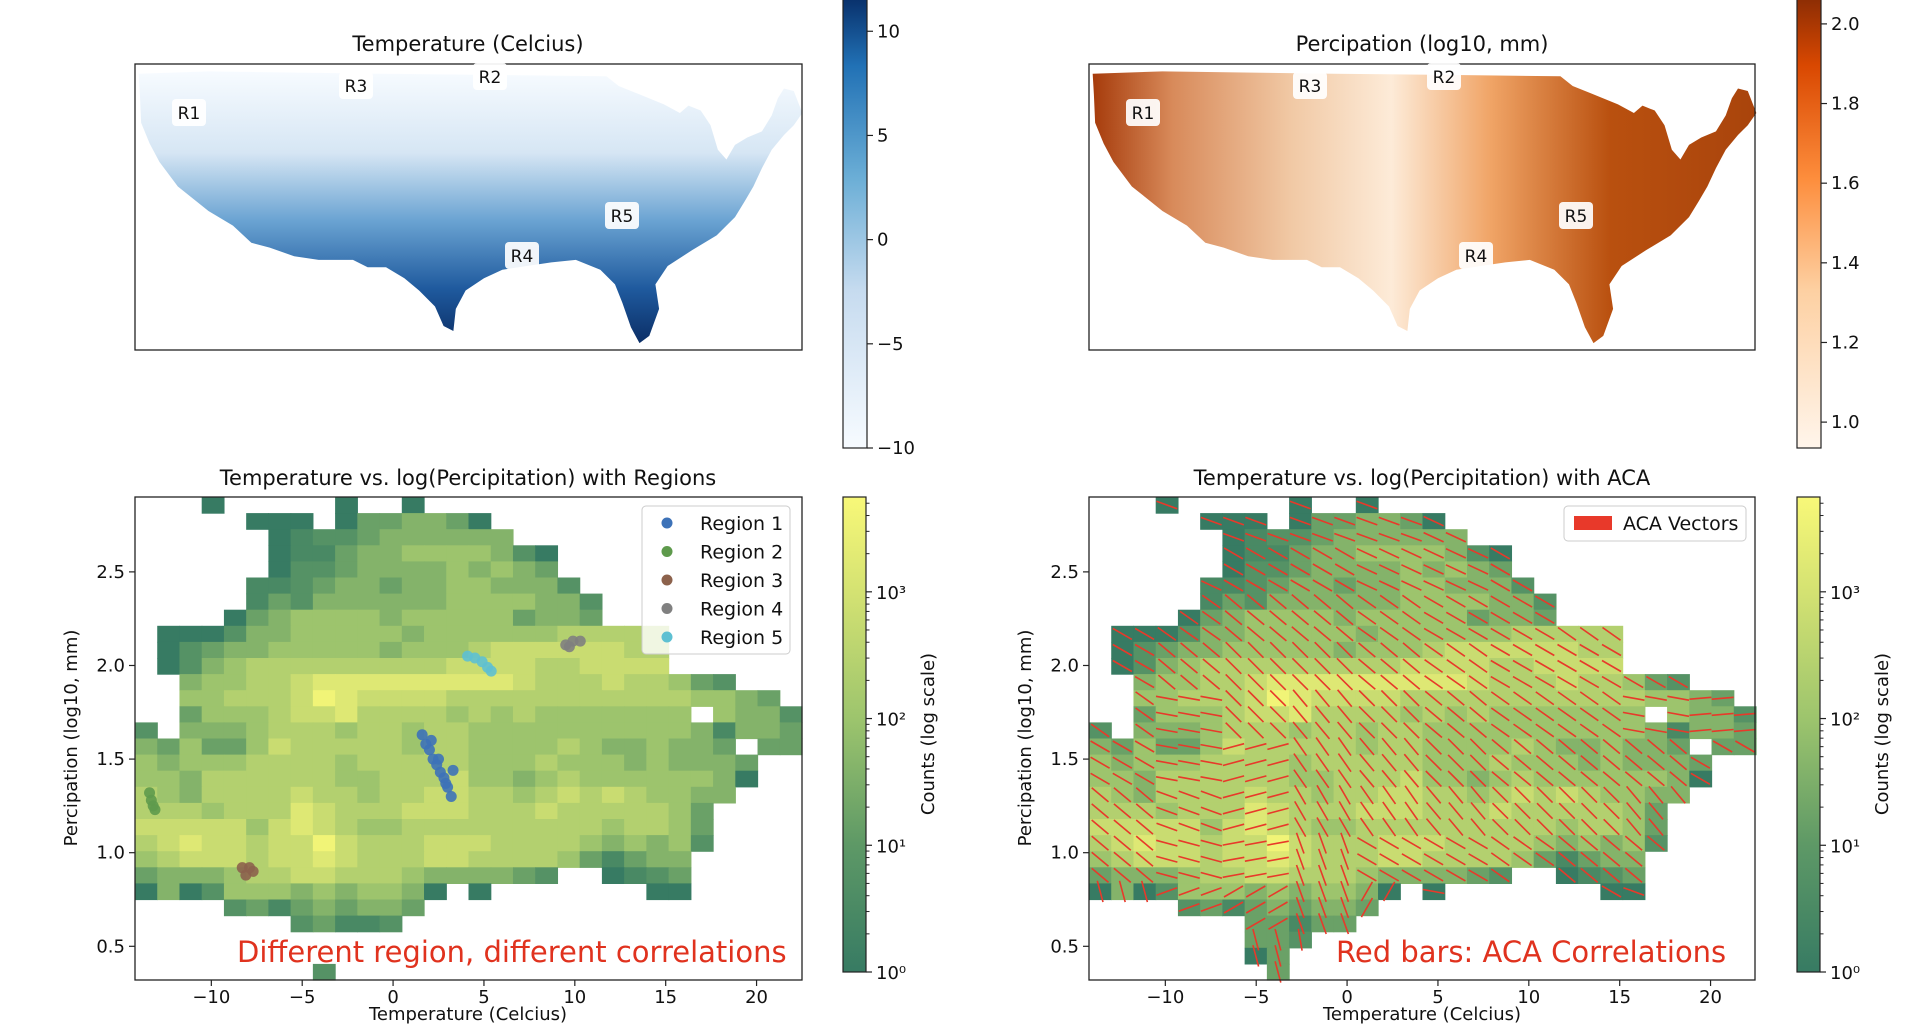 The height and width of the screenshot is (1024, 1920). Describe the element at coordinates (110, 759) in the screenshot. I see `y-tick-label: 1.5` at that location.